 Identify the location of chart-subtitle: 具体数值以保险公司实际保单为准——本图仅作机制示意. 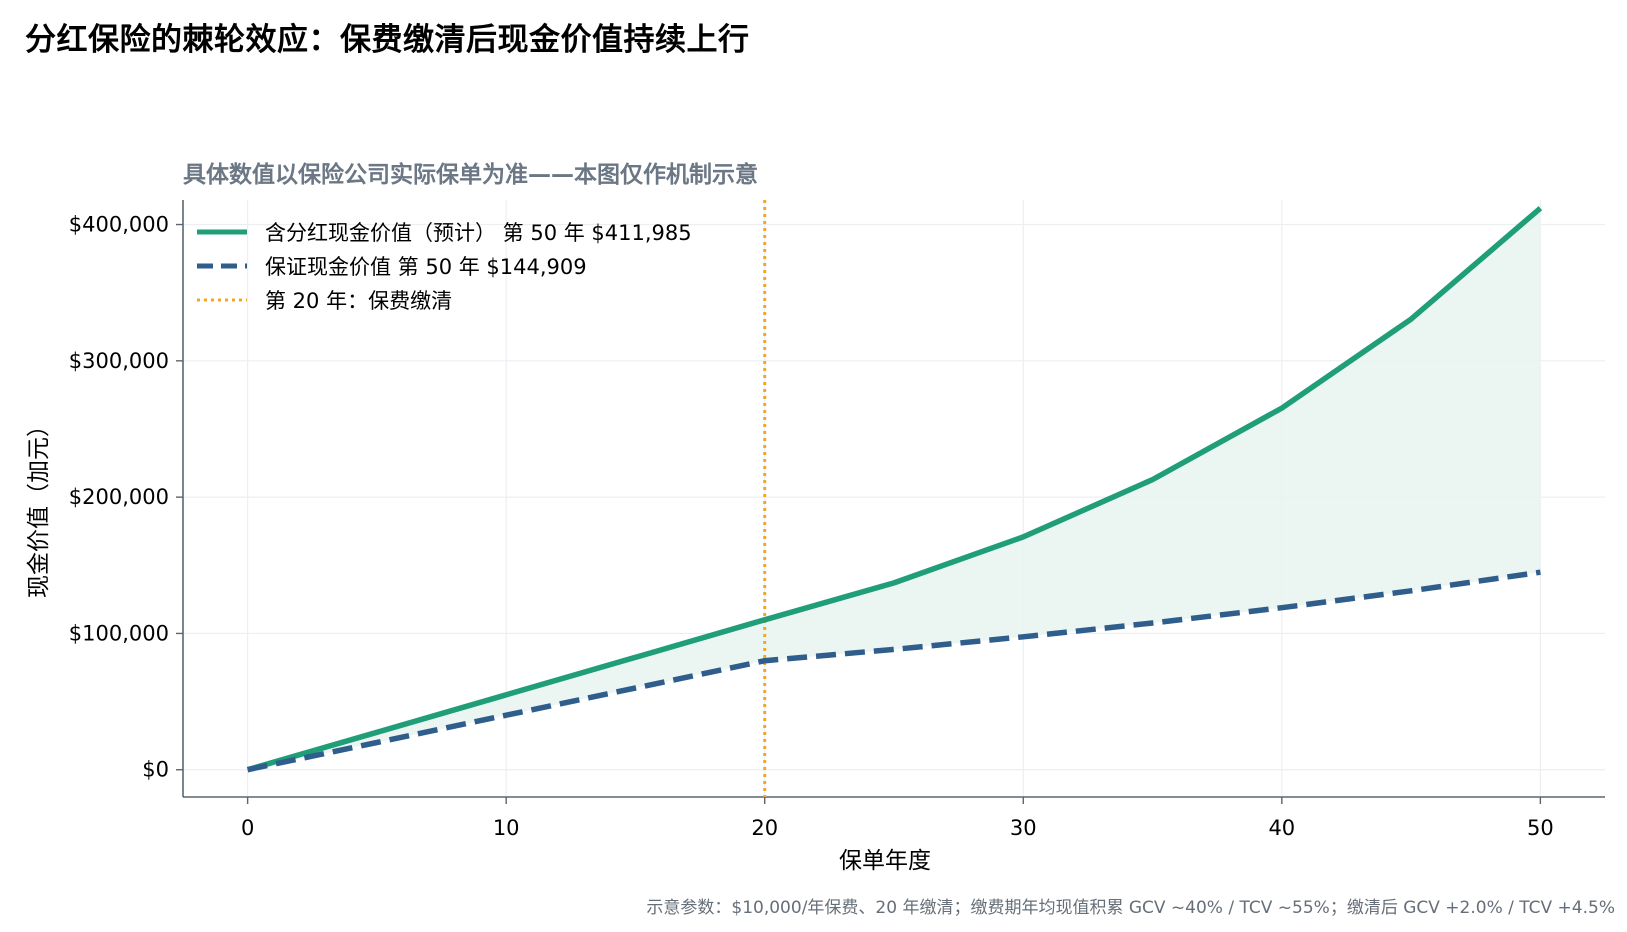
(470, 175).